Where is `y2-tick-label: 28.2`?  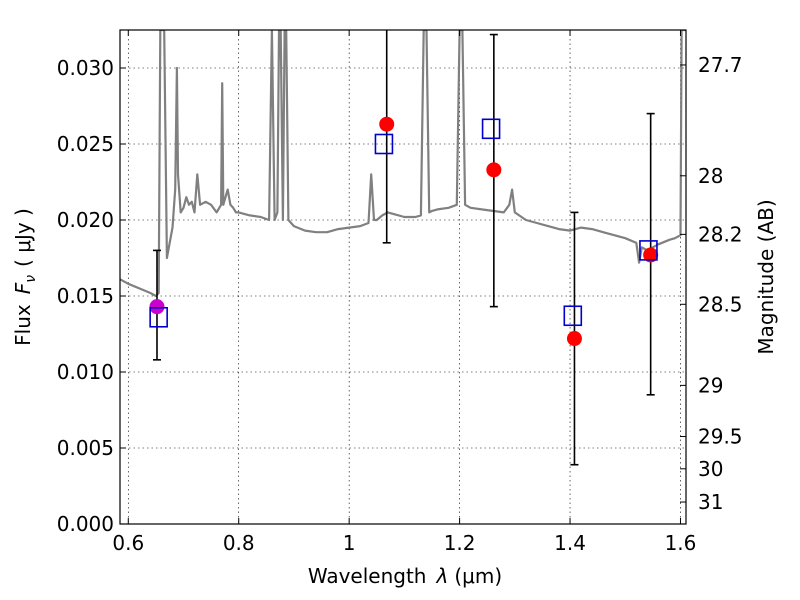 y2-tick-label: 28.2 is located at coordinates (720, 234).